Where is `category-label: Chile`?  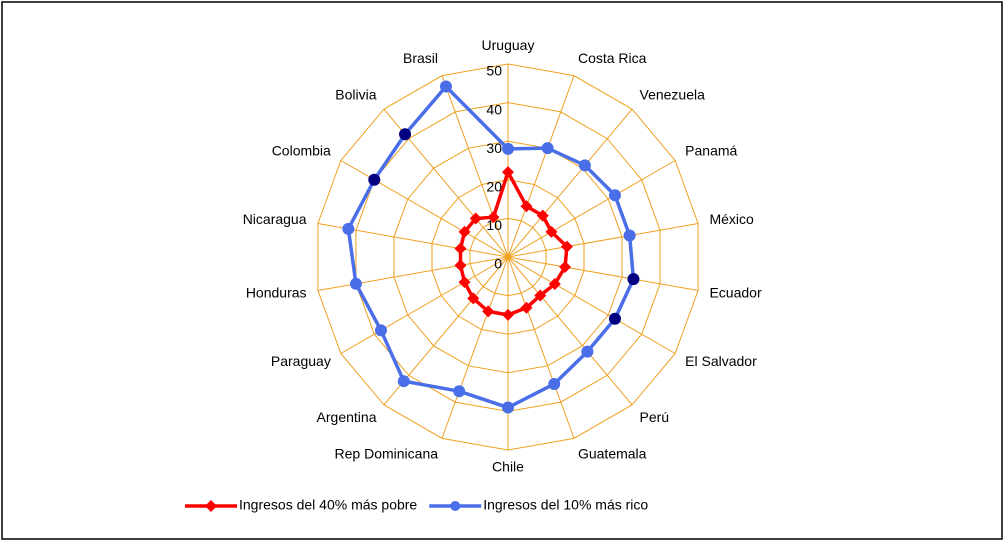 category-label: Chile is located at coordinates (508, 466).